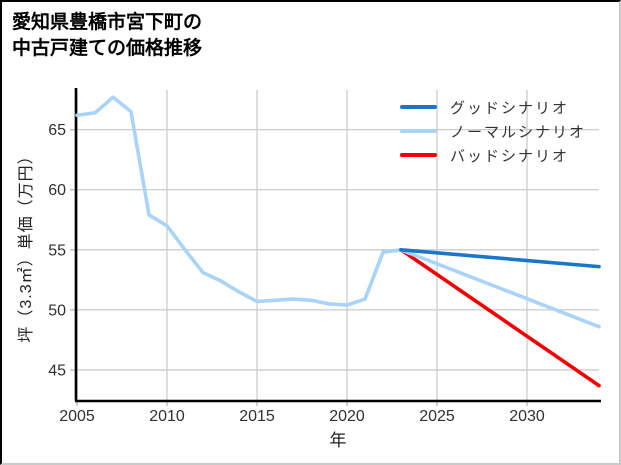 The width and height of the screenshot is (621, 465). I want to click on y-tick-label: 55, so click(57, 250).